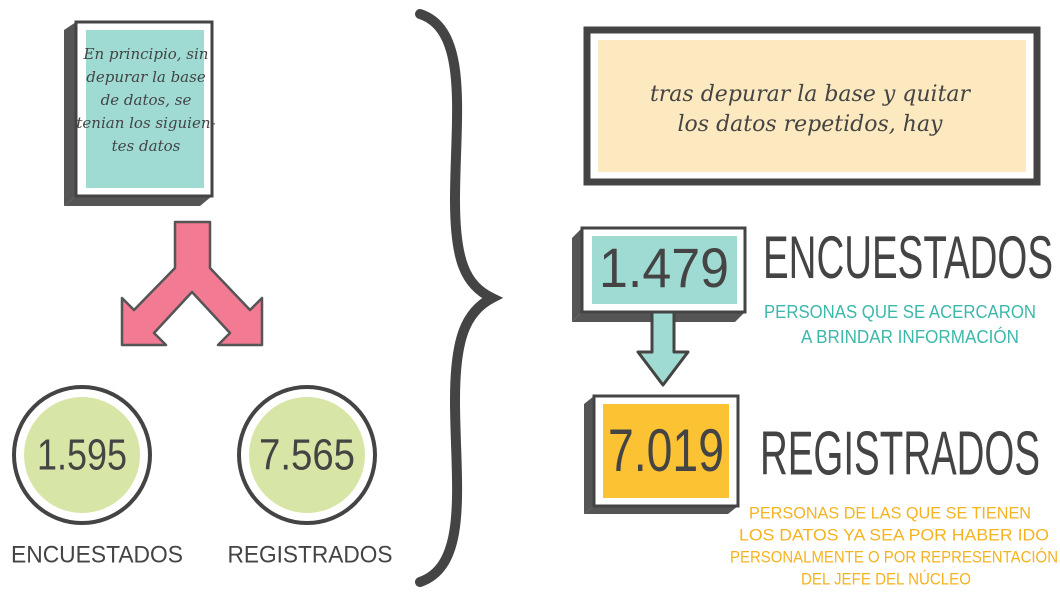 Image resolution: width=1060 pixels, height=594 pixels. I want to click on split-arrow, so click(192, 283).